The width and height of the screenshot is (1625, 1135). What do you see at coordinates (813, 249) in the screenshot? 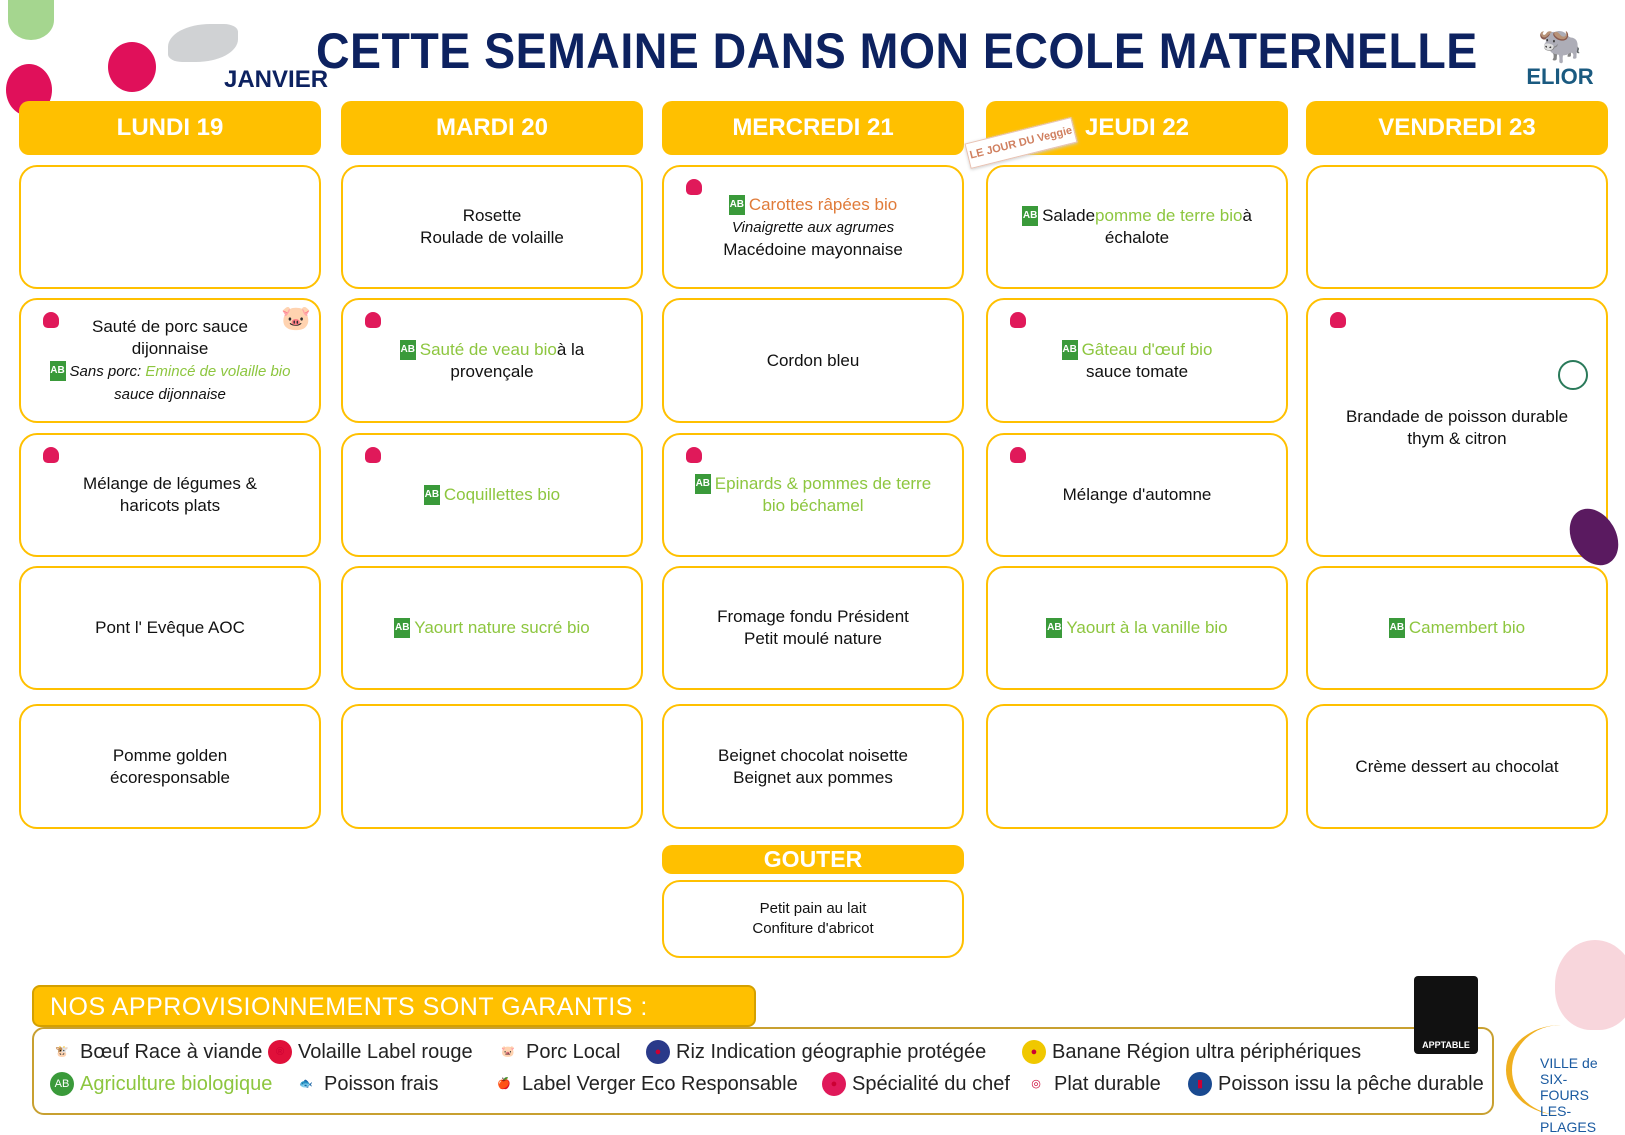
I see `dish-line: Macédoine mayonnaise` at bounding box center [813, 249].